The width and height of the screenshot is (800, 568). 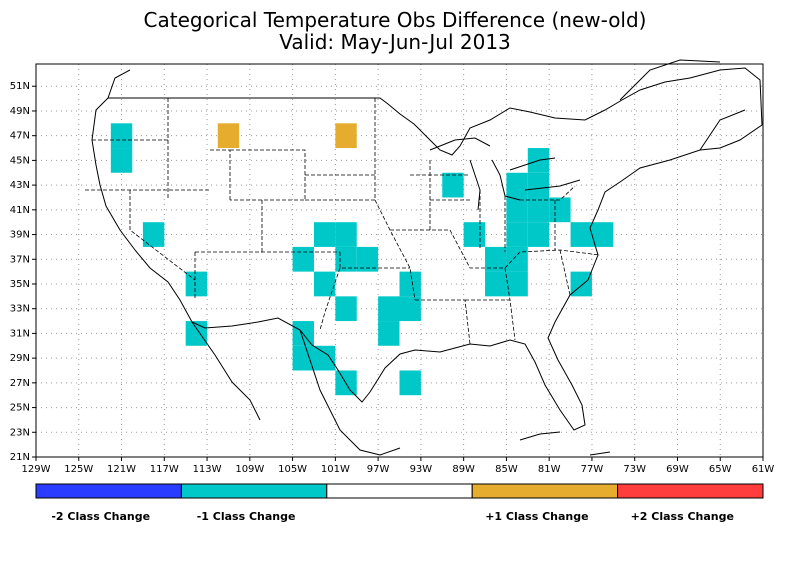 I want to click on lon-tick-label: 77W, so click(x=592, y=469).